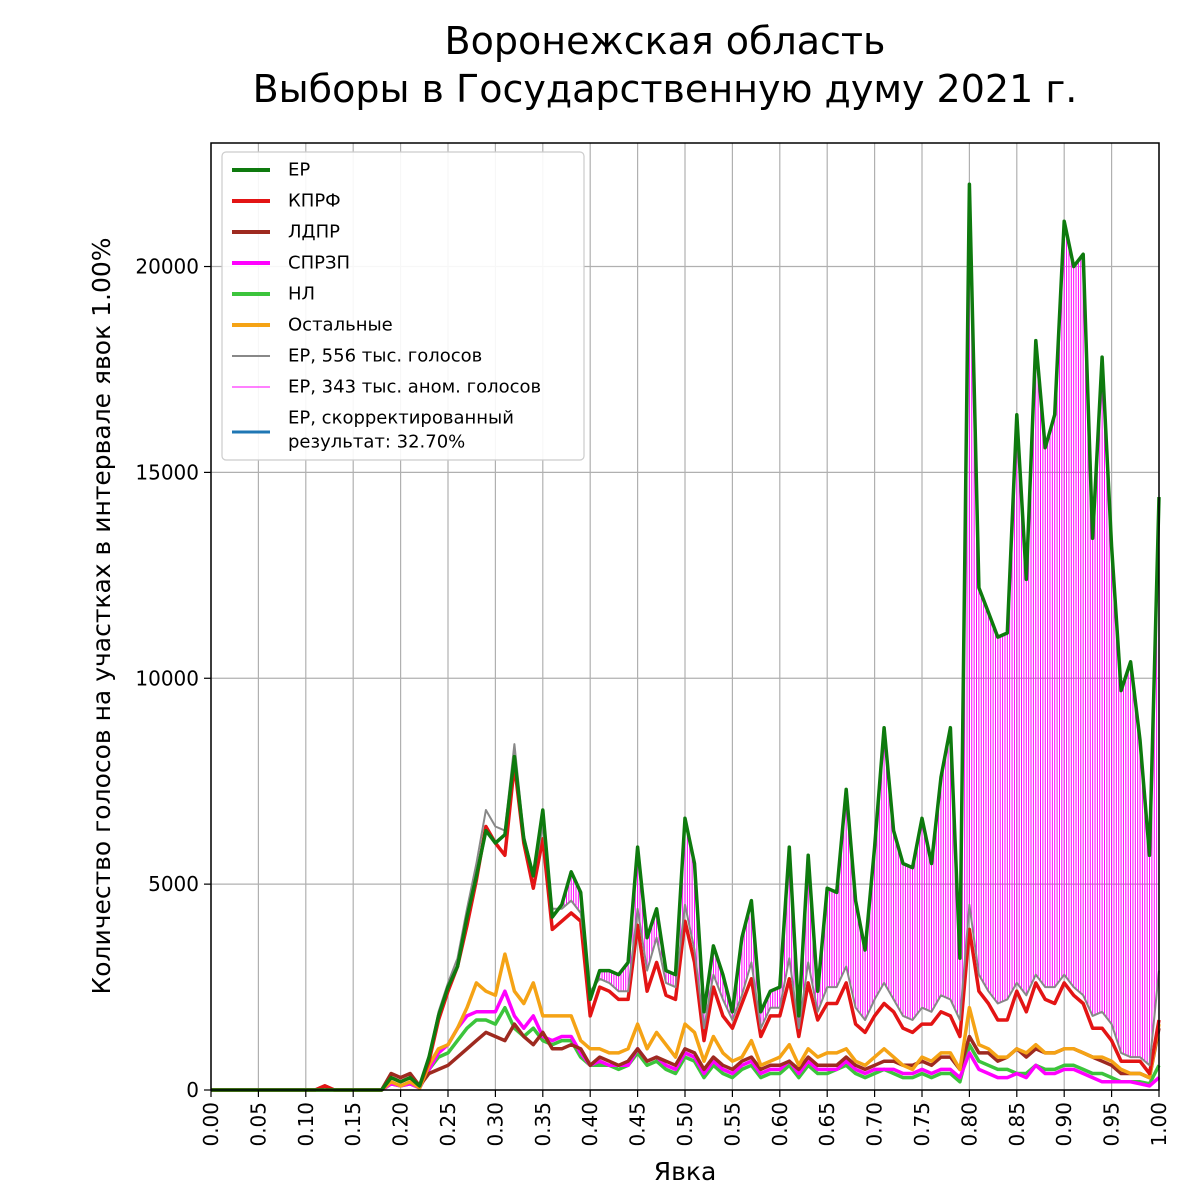 The image size is (1200, 1184). Describe the element at coordinates (306, 1124) in the screenshot. I see `x-tick-label: 0.10` at that location.